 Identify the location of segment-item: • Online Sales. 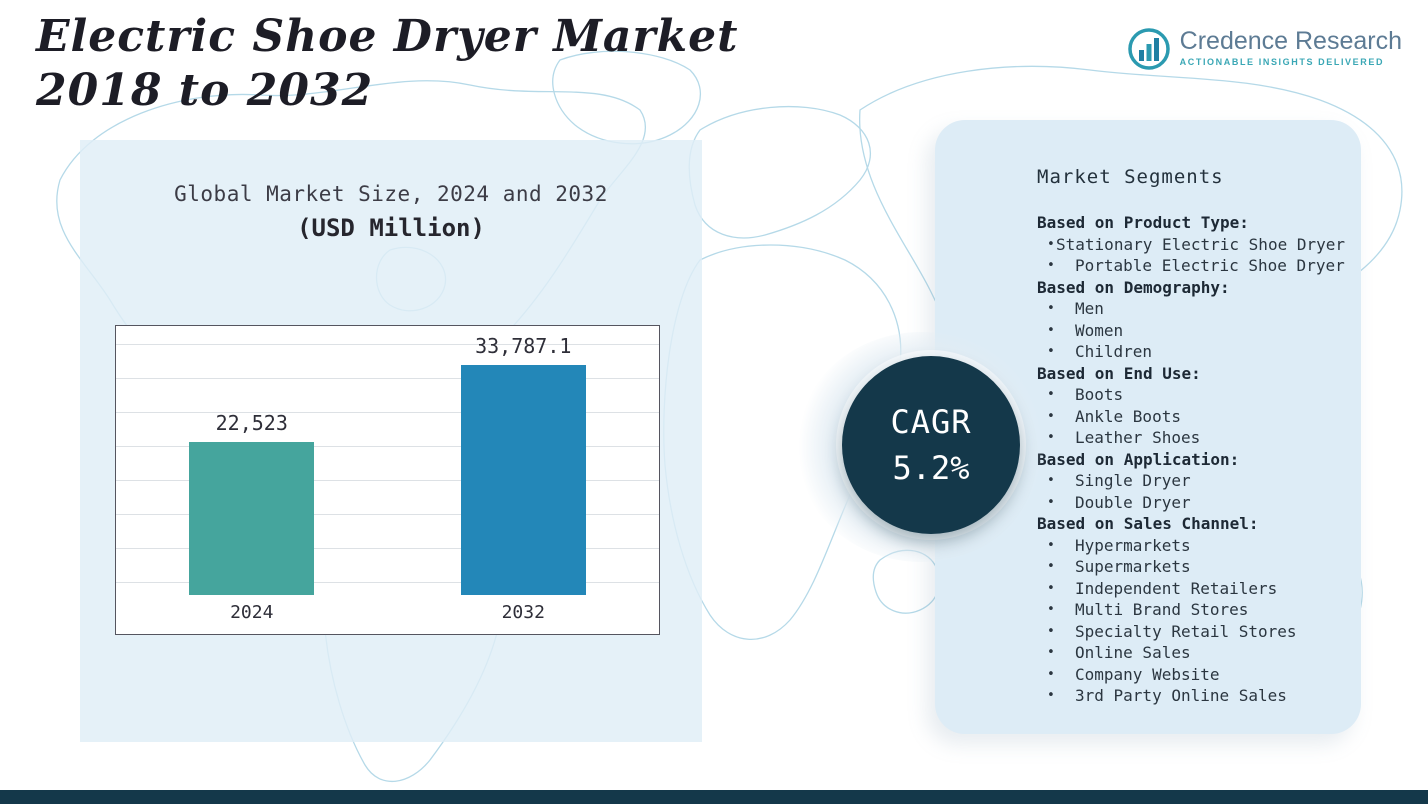
(1191, 653).